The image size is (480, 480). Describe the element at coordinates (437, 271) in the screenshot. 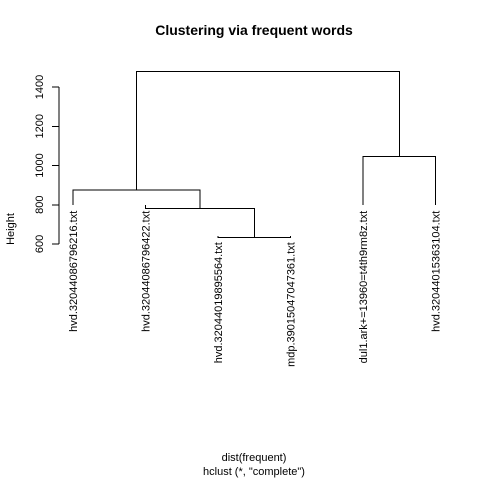

I see `leaf-label: hvd.32044015363104.txt` at that location.